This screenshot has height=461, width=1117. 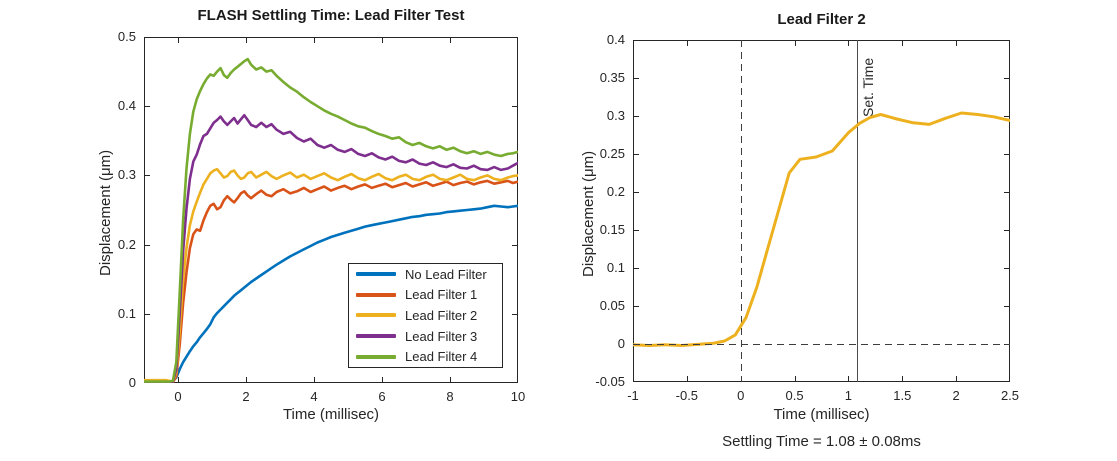 I want to click on legend-item-lead-filter-3: Lead Filter 3, so click(x=425, y=336).